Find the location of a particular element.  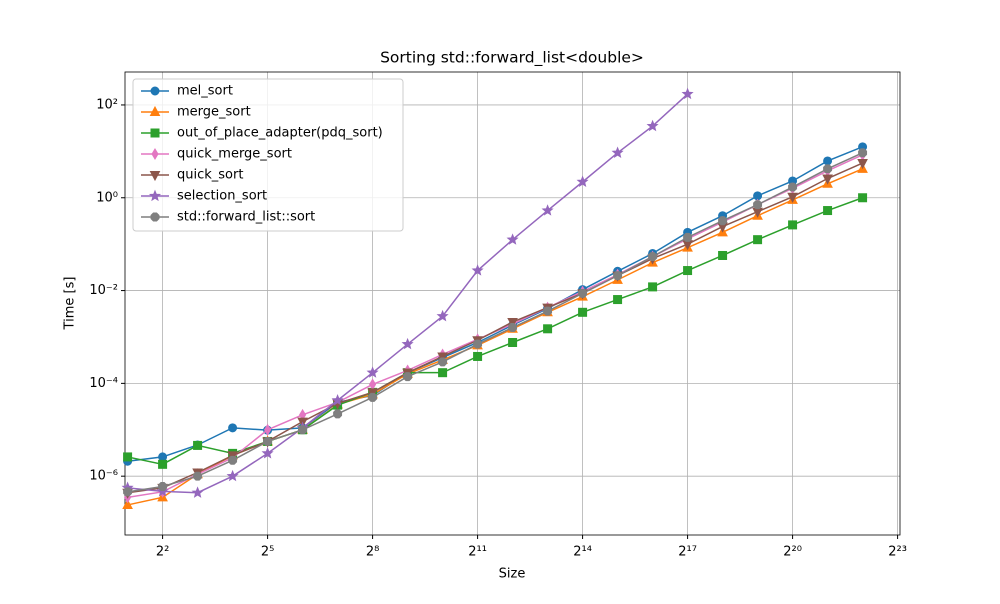

y-tick-label: 10² is located at coordinates (107, 104).